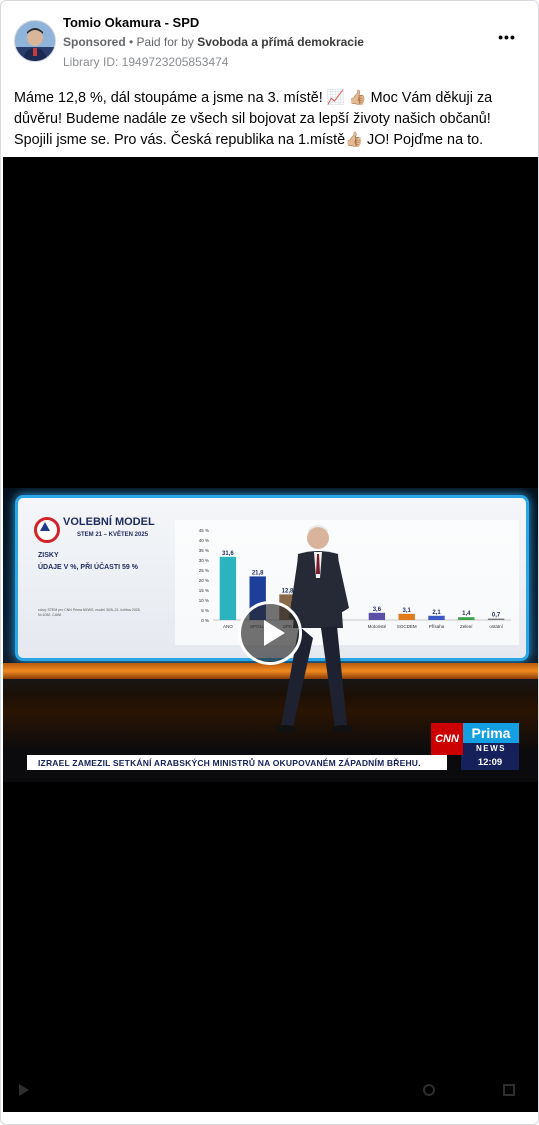 This screenshot has height=1125, width=539. What do you see at coordinates (407, 626) in the screenshot?
I see `category-label: SOCDEM` at bounding box center [407, 626].